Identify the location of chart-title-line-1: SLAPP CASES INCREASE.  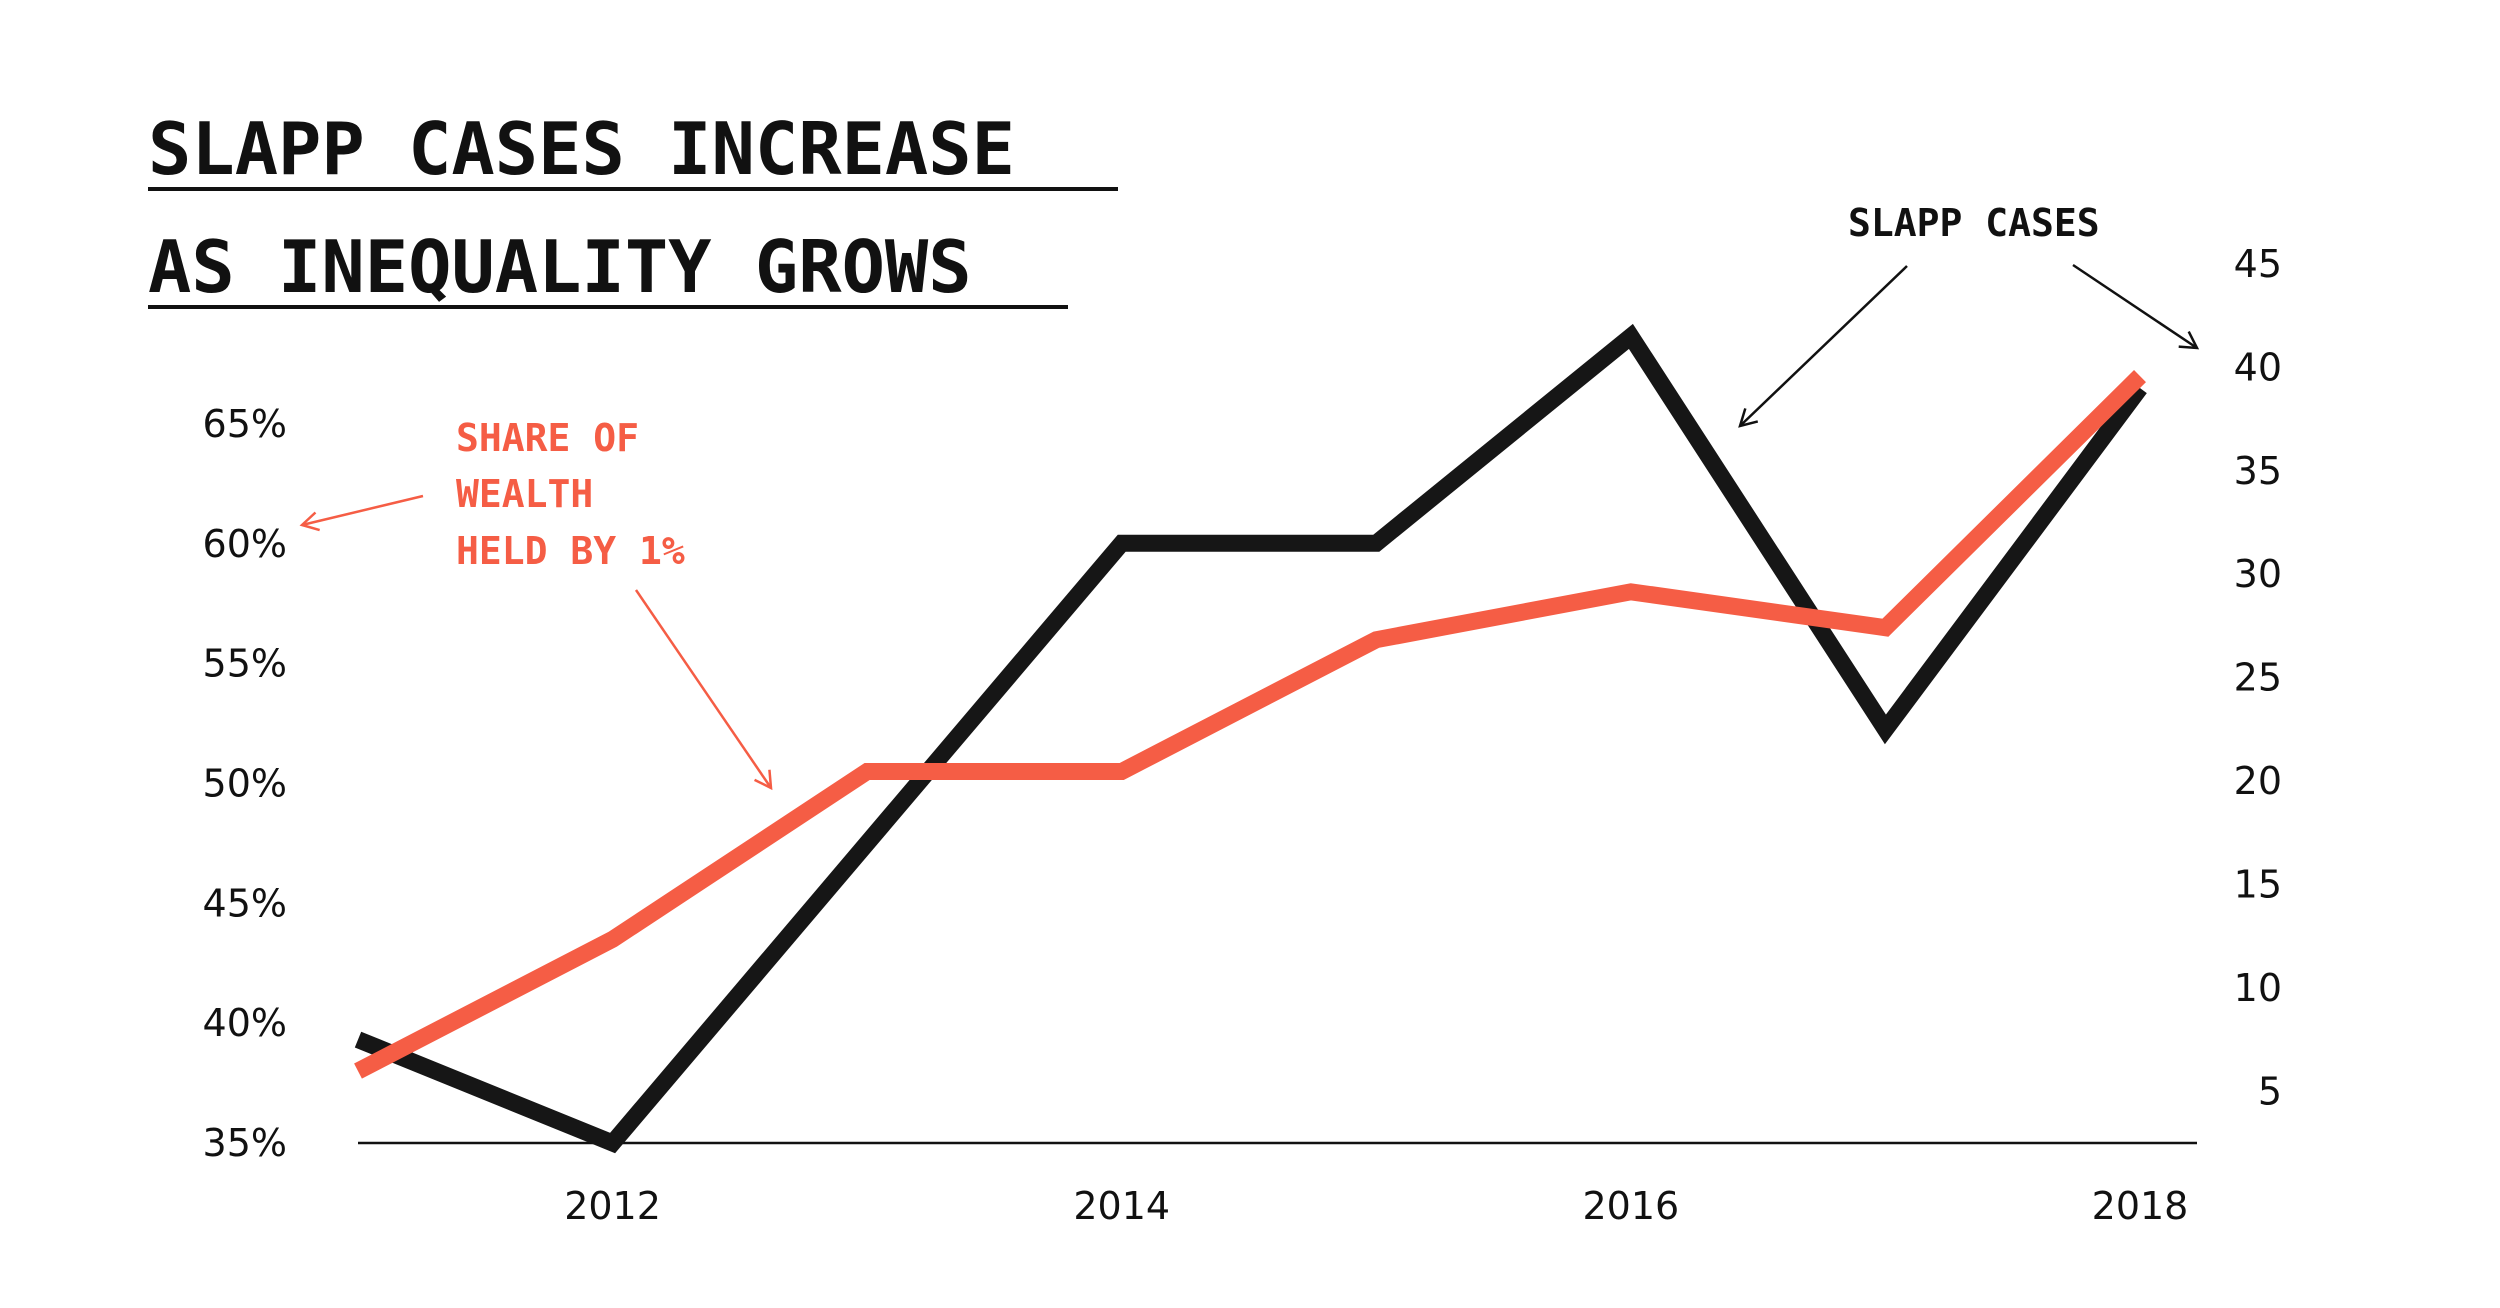
(581, 149).